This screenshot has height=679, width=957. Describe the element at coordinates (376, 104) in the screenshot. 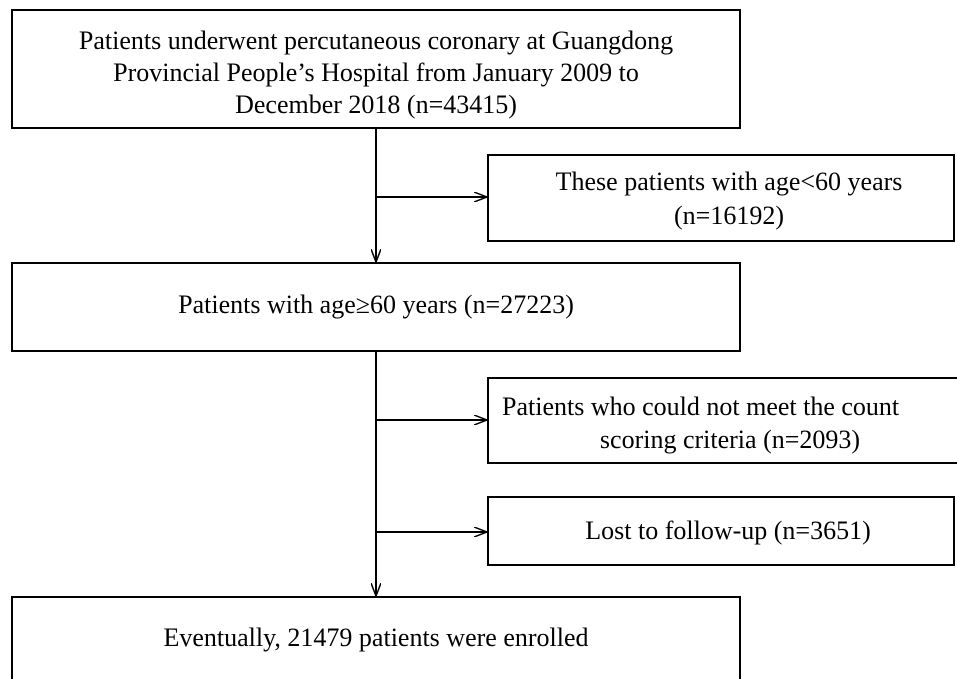

I see `node-text: December 2018 (n=43415)` at that location.